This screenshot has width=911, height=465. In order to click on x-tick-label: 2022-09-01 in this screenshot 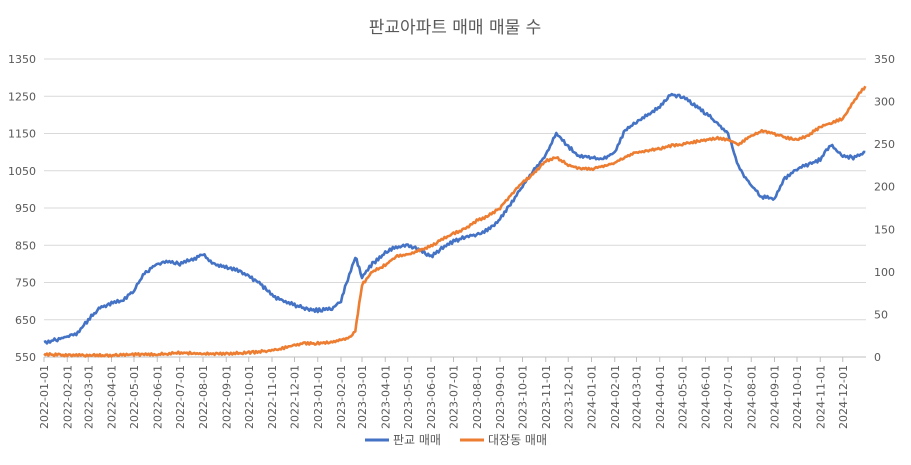, I will do `click(226, 397)`.